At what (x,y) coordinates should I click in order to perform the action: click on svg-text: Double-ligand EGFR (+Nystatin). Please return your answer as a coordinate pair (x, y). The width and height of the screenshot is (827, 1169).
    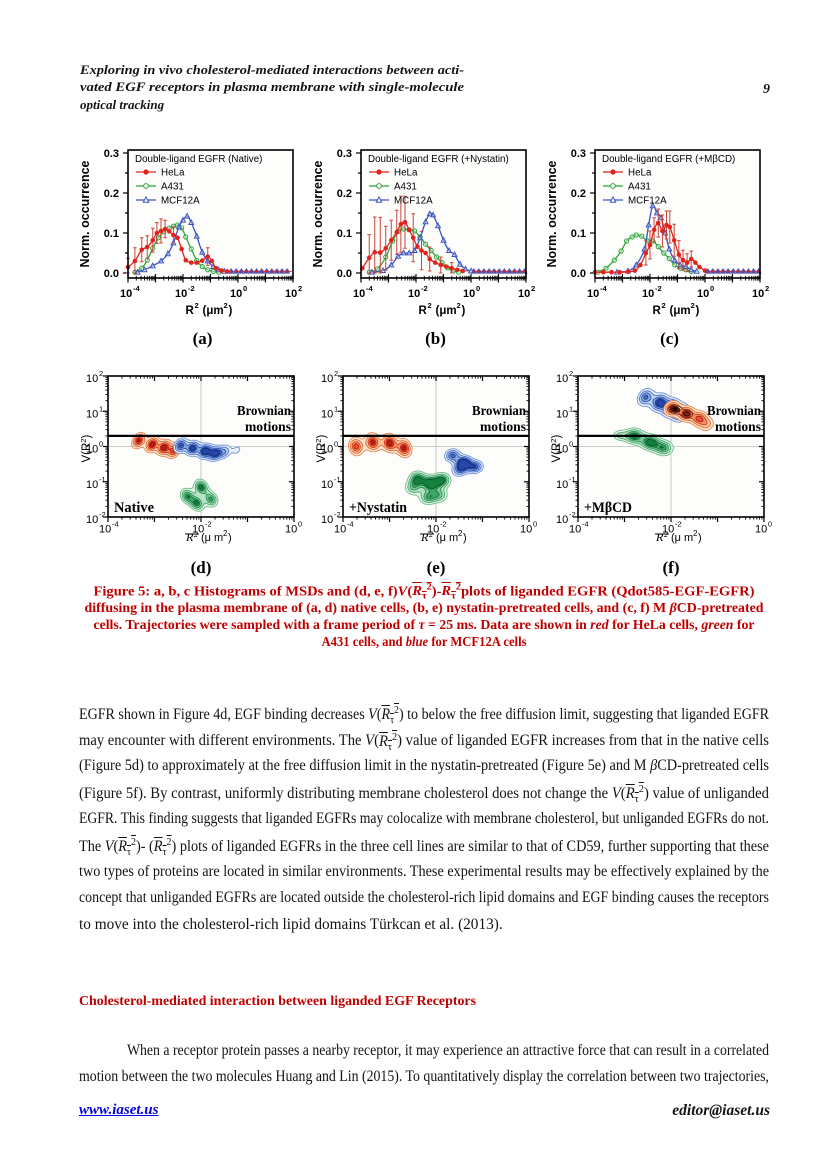
    Looking at the image, I should click on (438, 159).